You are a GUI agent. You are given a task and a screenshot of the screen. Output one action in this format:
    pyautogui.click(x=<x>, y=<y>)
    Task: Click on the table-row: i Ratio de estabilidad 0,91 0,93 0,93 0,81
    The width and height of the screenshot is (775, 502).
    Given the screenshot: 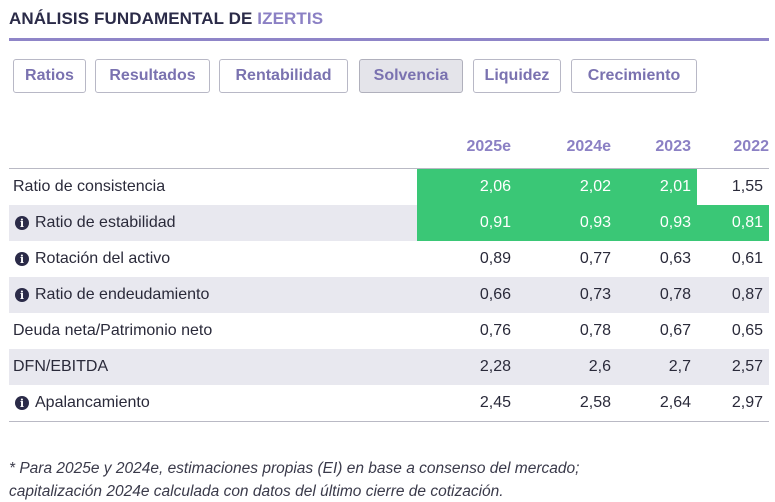 What is the action you would take?
    pyautogui.click(x=389, y=223)
    